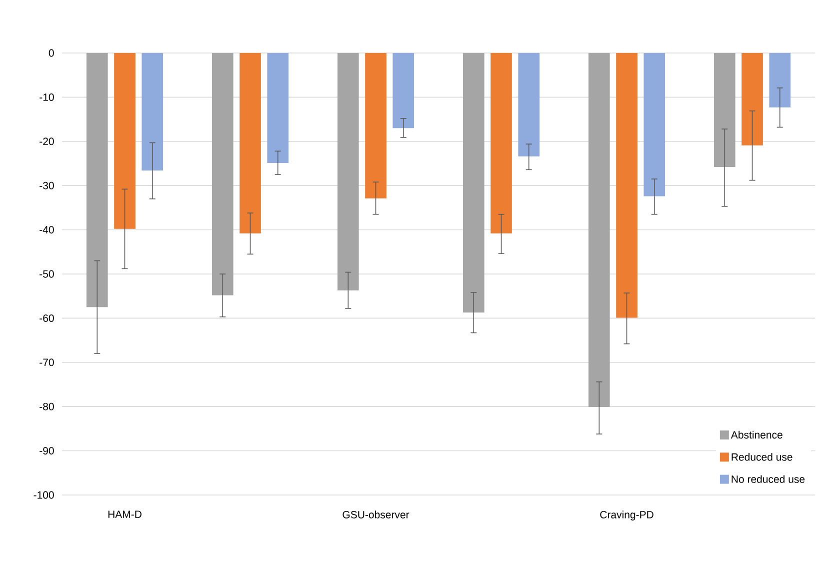 The height and width of the screenshot is (573, 825). I want to click on legend-label: Abstinence, so click(756, 434).